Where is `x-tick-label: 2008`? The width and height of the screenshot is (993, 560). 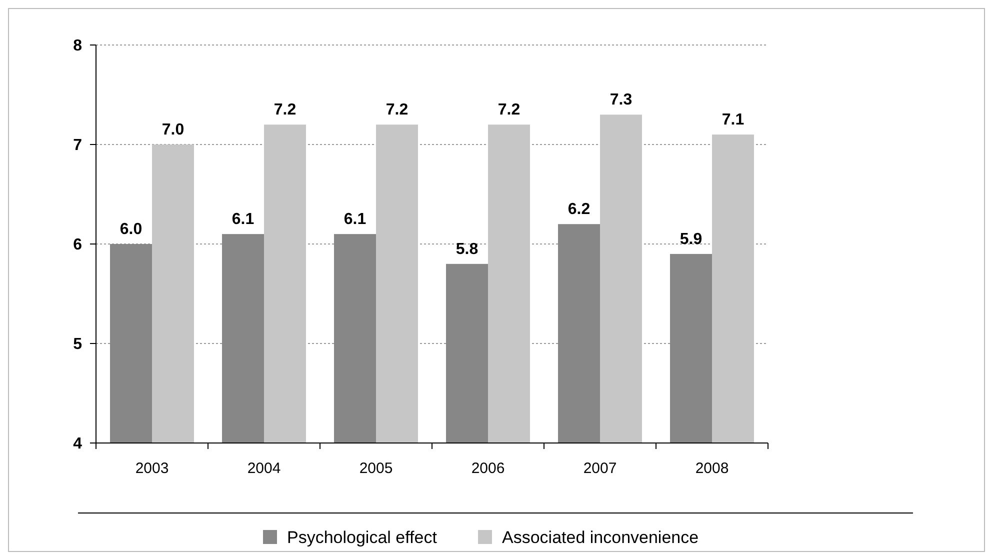
x-tick-label: 2008 is located at coordinates (712, 468).